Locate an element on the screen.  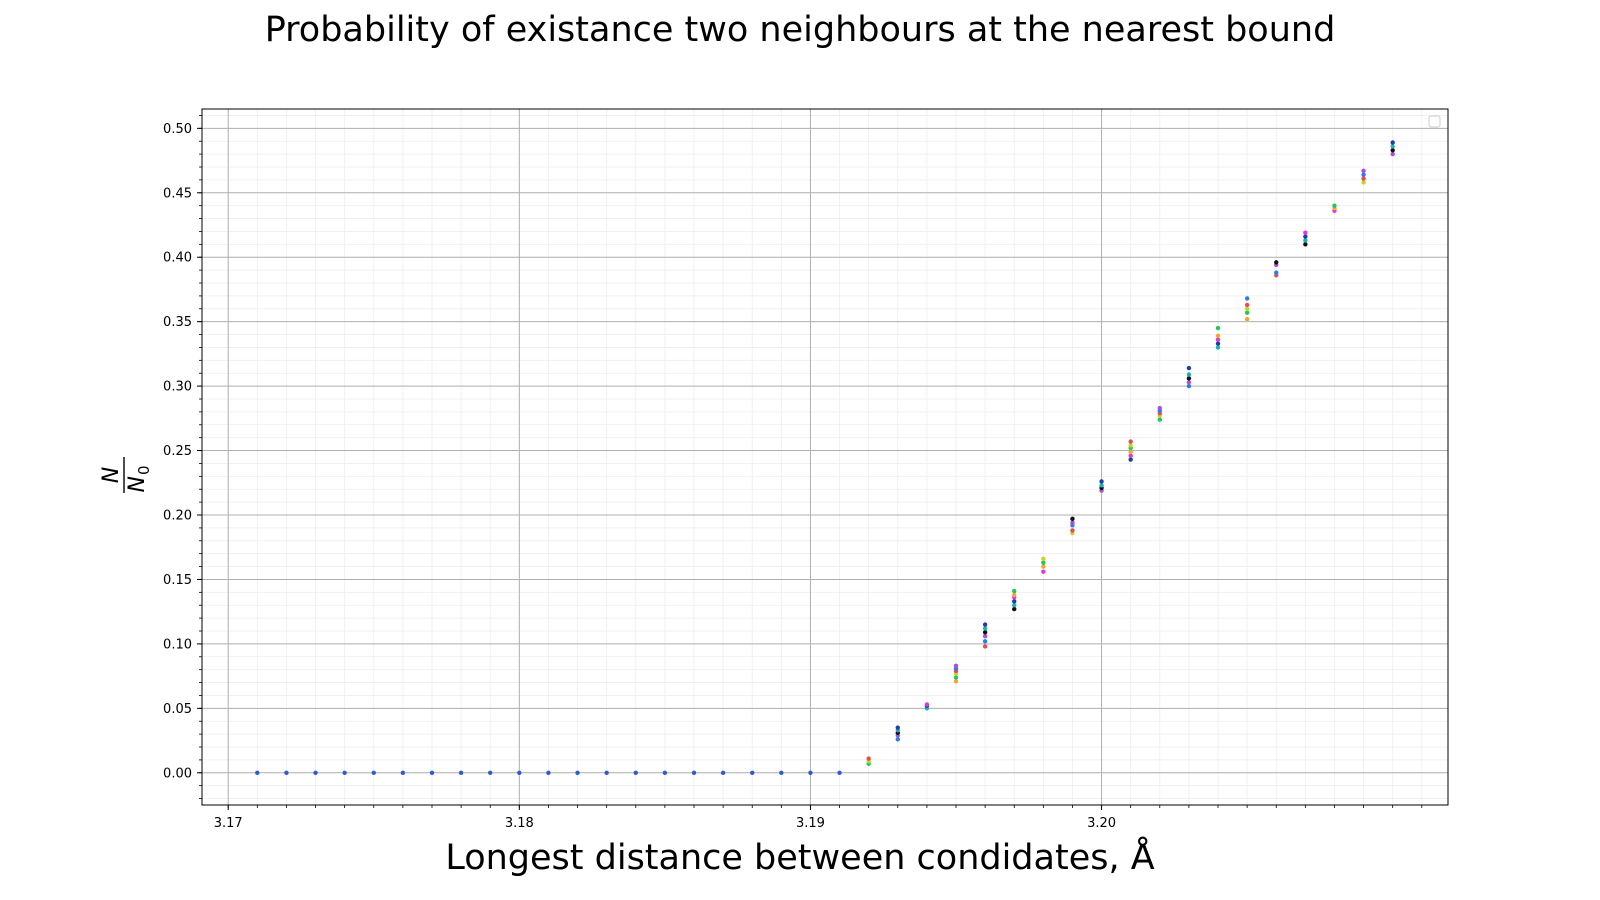
x-tick-label: 3.17 is located at coordinates (228, 823).